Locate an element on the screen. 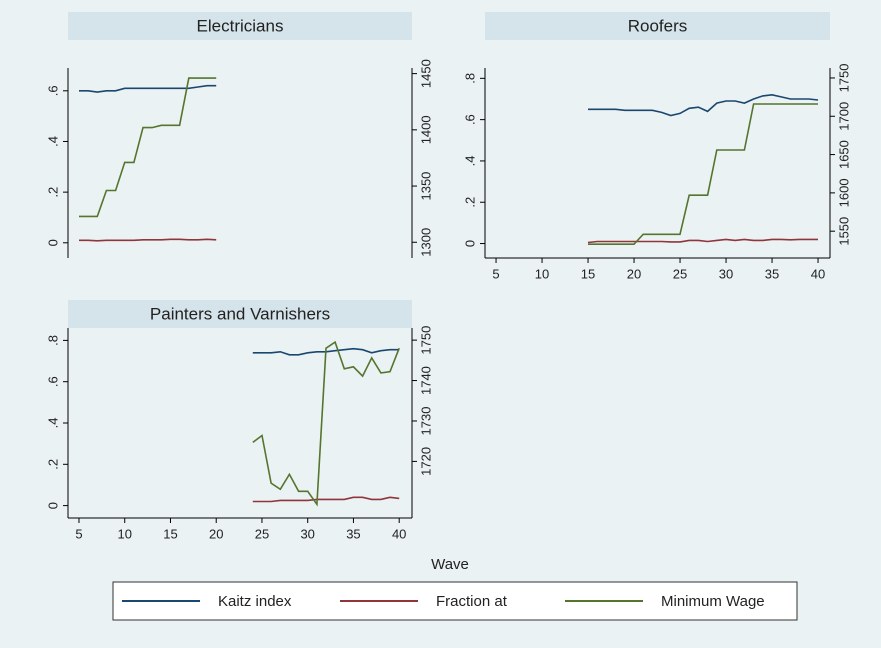 The height and width of the screenshot is (648, 881). y2-tick-label: 1740 is located at coordinates (425, 380).